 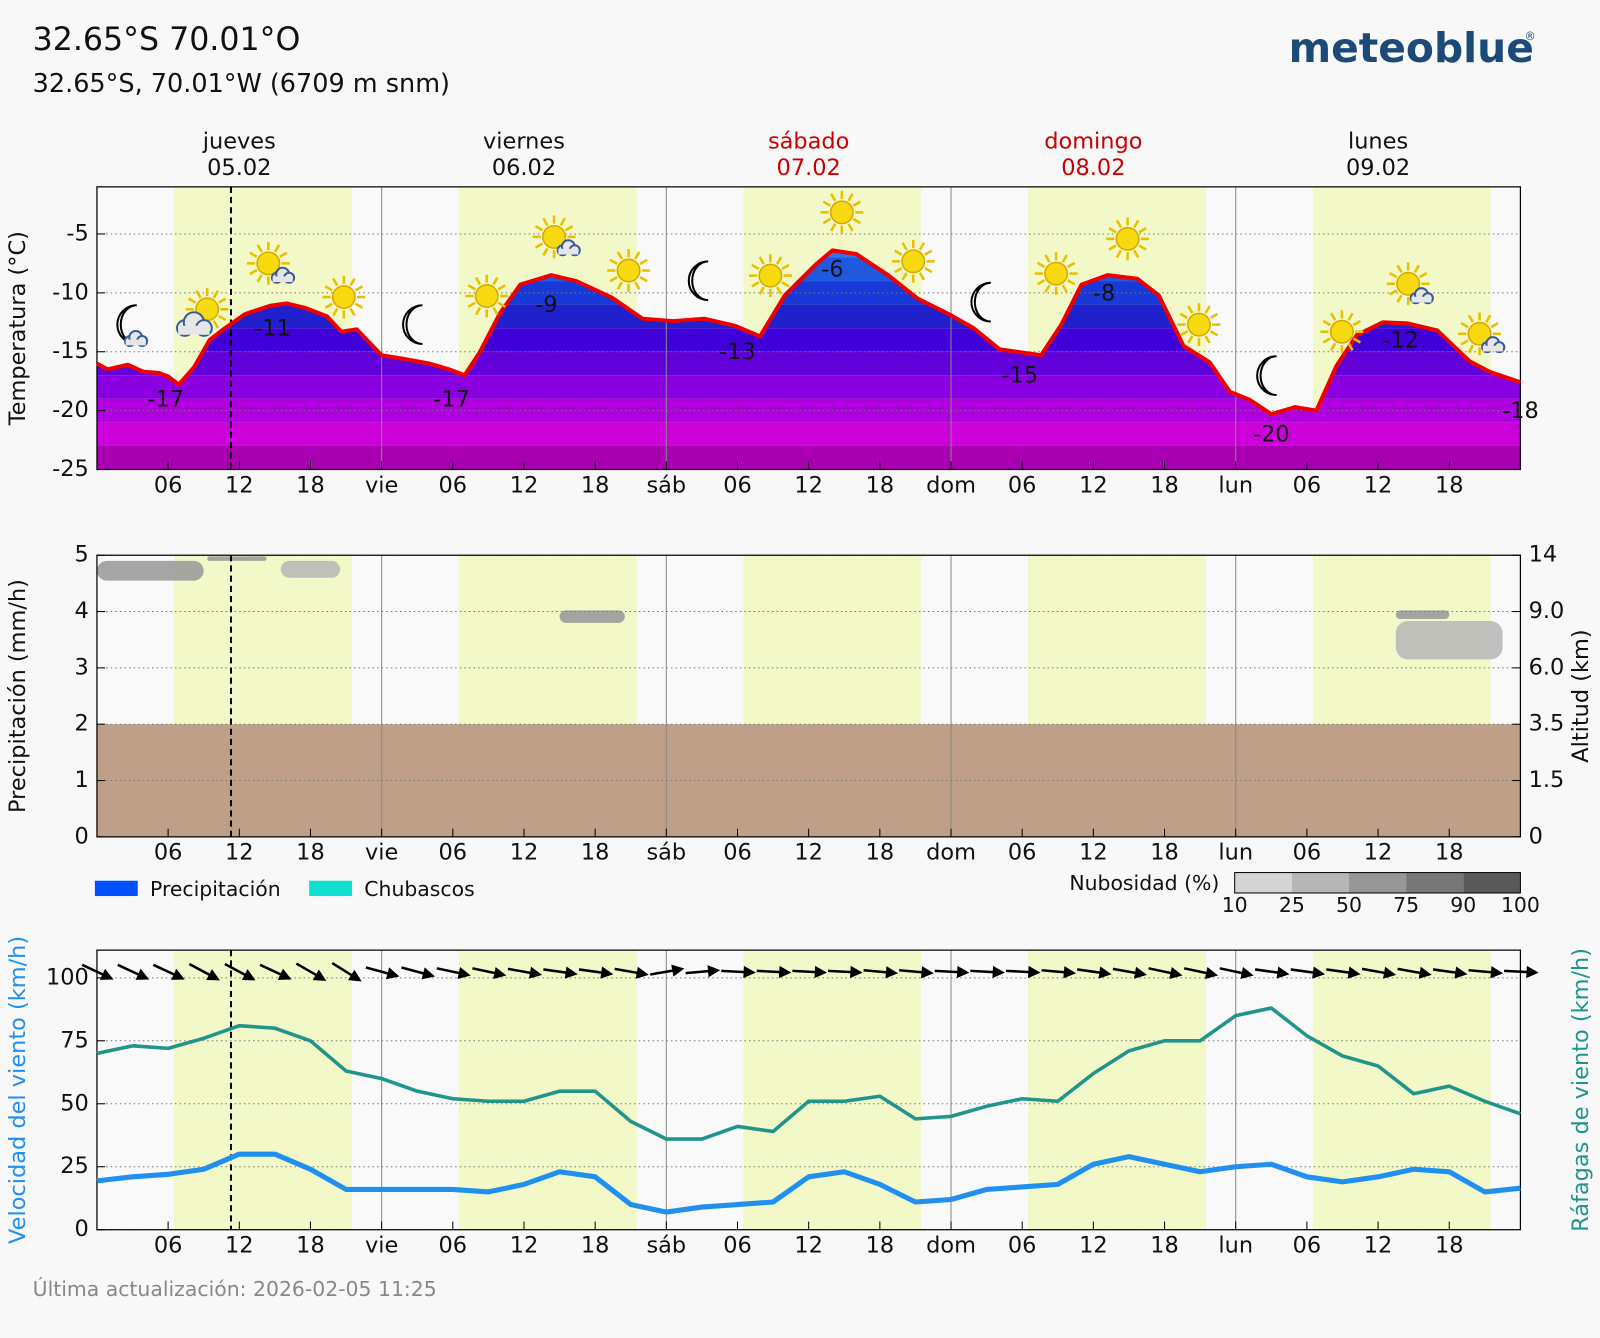 I want to click on extremum-label: -20, so click(x=1271, y=435).